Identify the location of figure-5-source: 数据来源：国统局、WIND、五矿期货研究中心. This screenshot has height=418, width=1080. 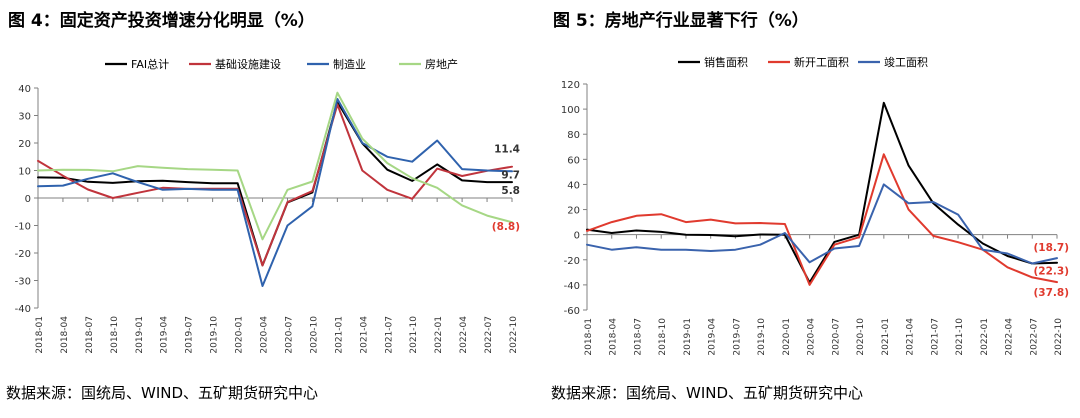
(707, 393).